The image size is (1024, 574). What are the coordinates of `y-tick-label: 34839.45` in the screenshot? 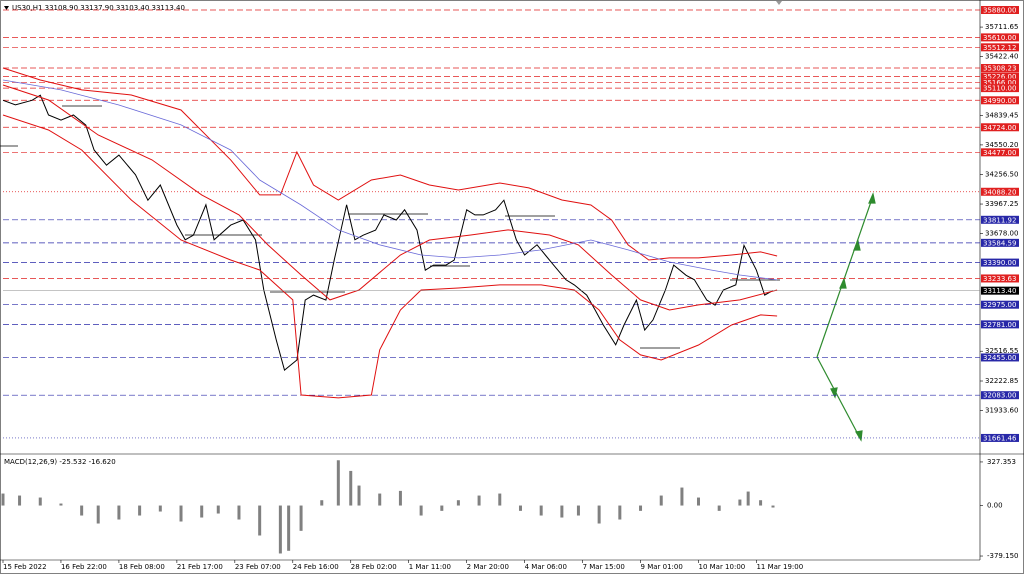 It's located at (1001, 116).